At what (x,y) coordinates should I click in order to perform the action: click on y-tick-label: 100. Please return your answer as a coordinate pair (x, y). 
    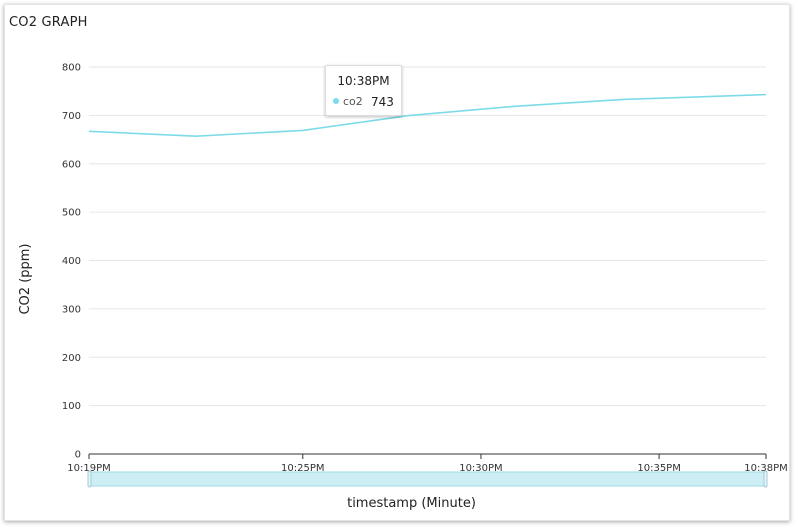
    Looking at the image, I should click on (71, 406).